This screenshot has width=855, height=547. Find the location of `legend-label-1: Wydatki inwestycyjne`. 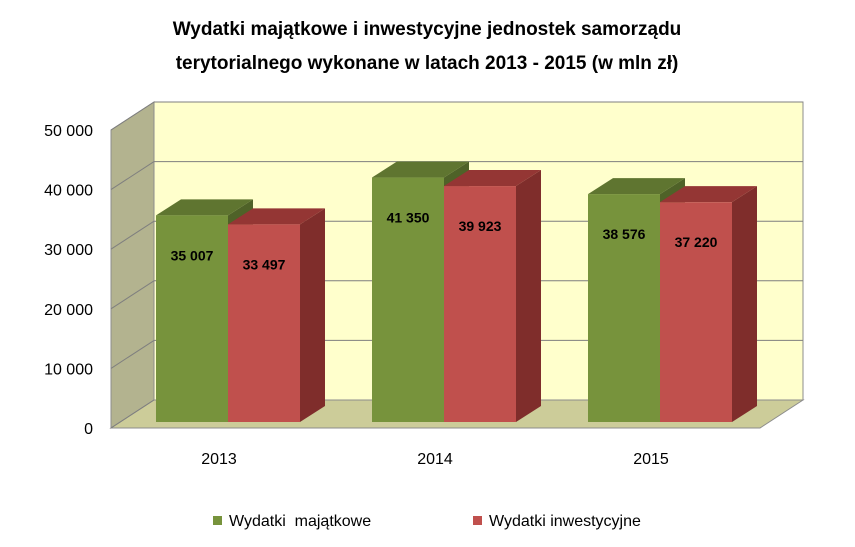

legend-label-1: Wydatki inwestycyjne is located at coordinates (565, 521).